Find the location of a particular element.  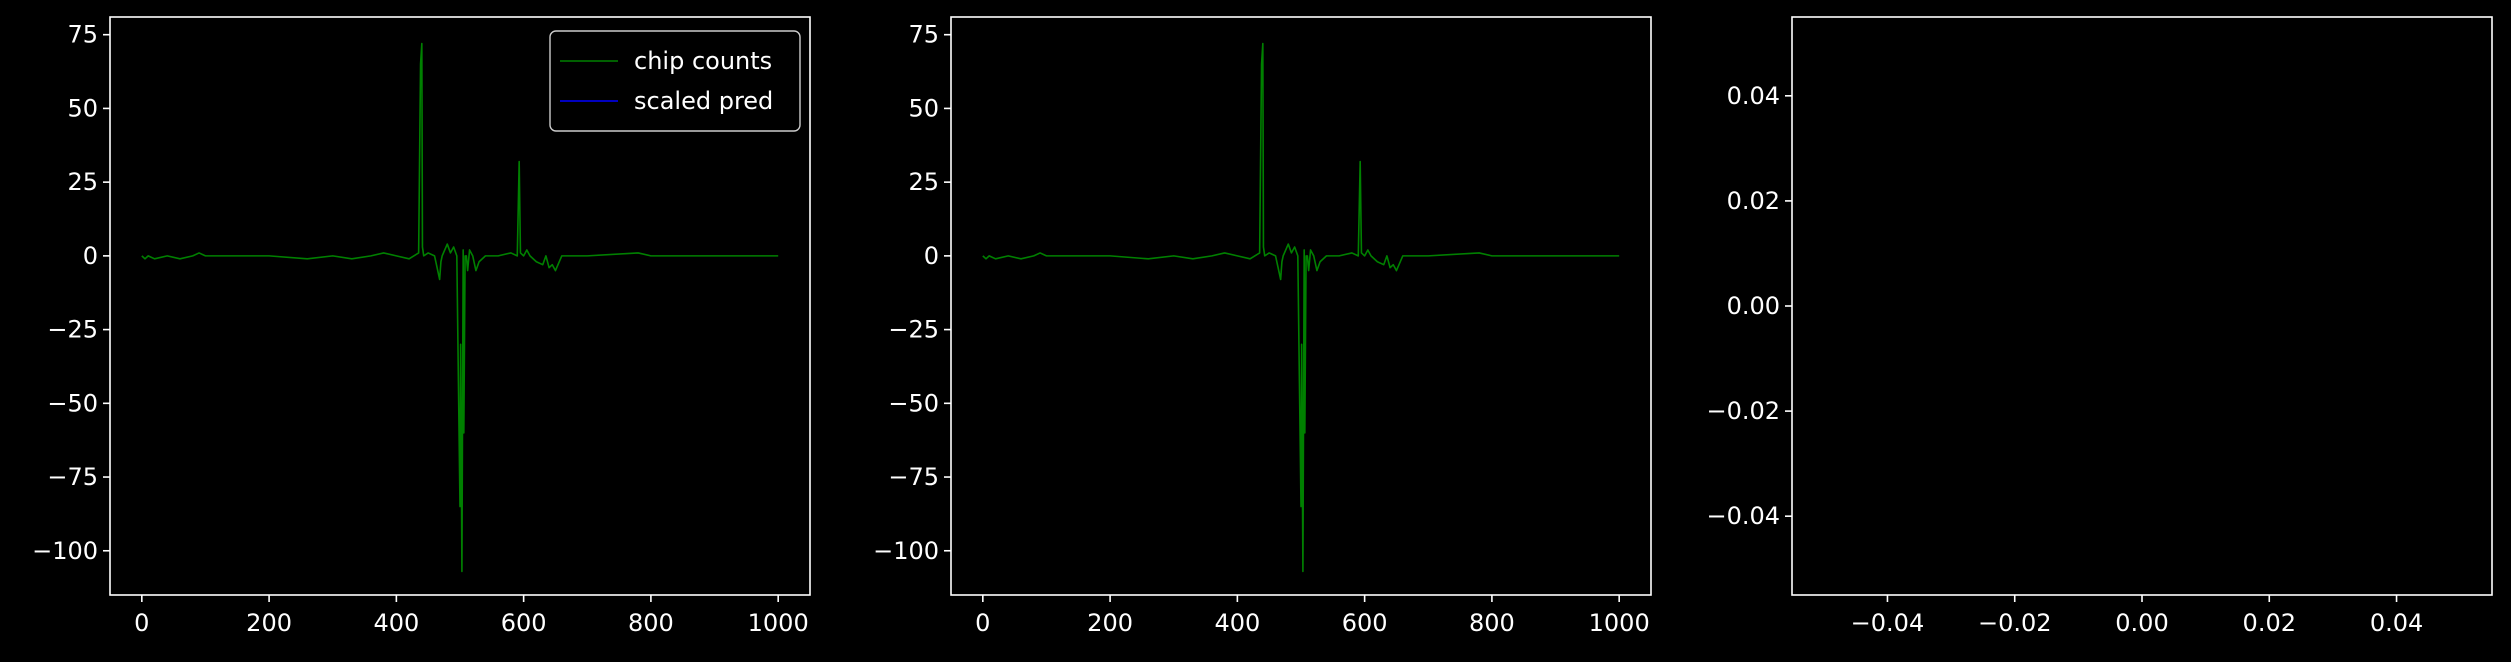

legend-box is located at coordinates (675, 81).